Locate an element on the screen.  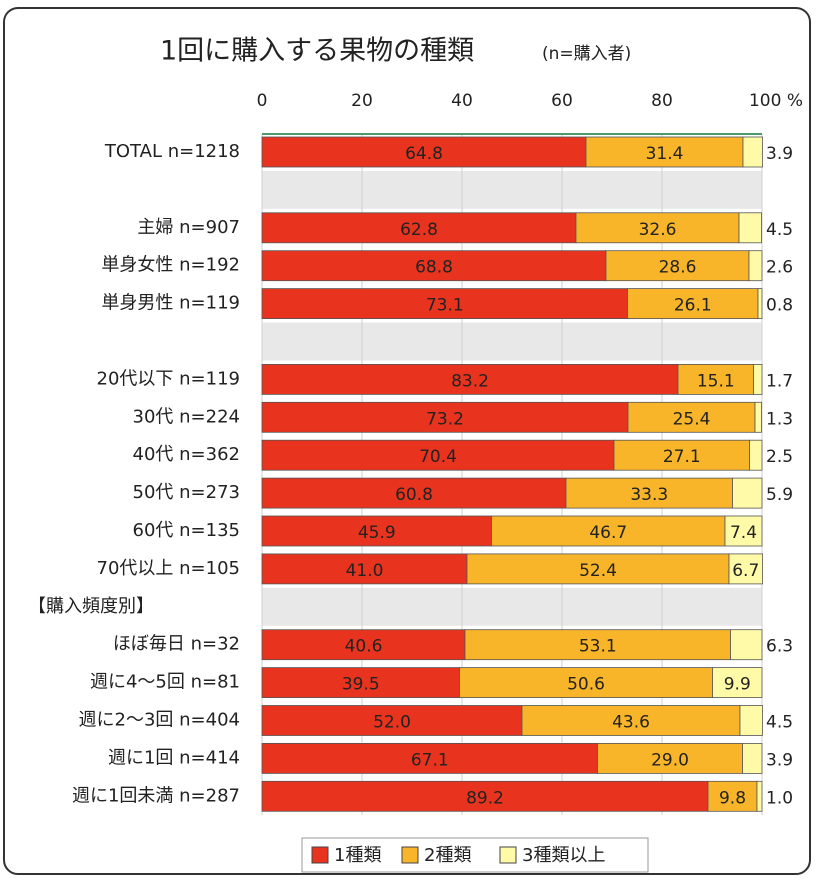
value-label: 7.4 is located at coordinates (743, 533).